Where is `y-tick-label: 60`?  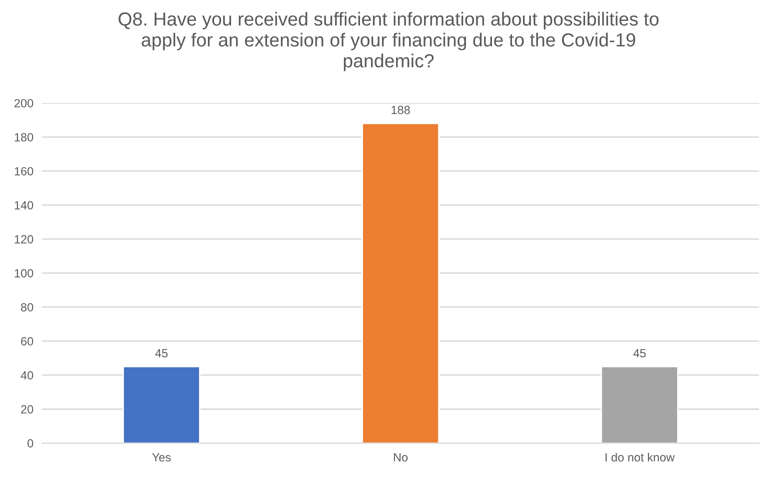 y-tick-label: 60 is located at coordinates (27, 341).